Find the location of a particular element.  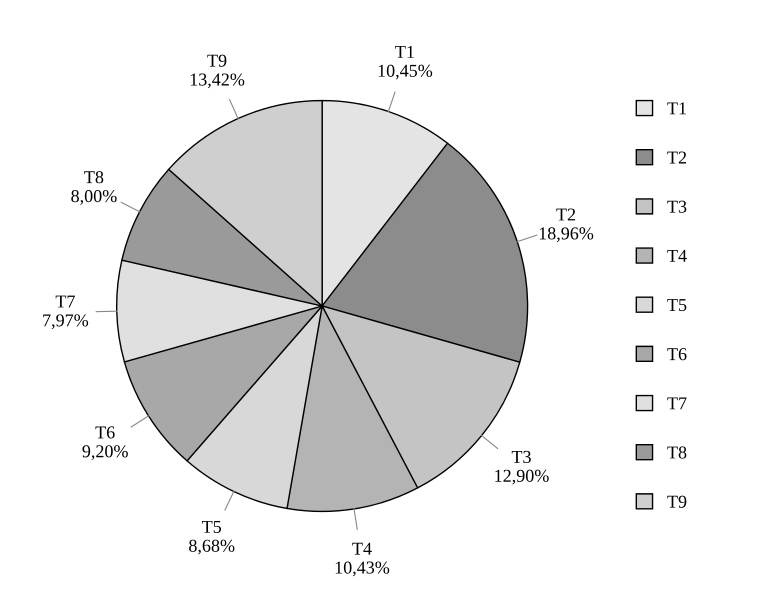

data-label: 18,96% is located at coordinates (567, 234).